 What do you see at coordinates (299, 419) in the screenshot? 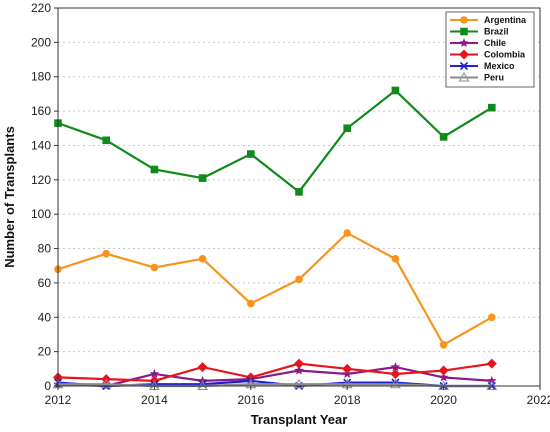
I see `x-axis-title: Transplant Year` at bounding box center [299, 419].